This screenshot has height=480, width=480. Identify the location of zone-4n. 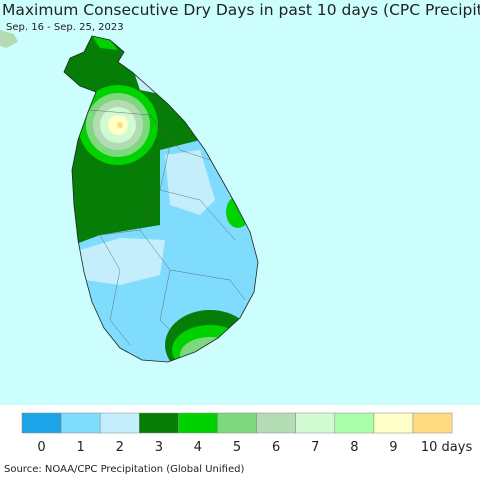
(105, 43).